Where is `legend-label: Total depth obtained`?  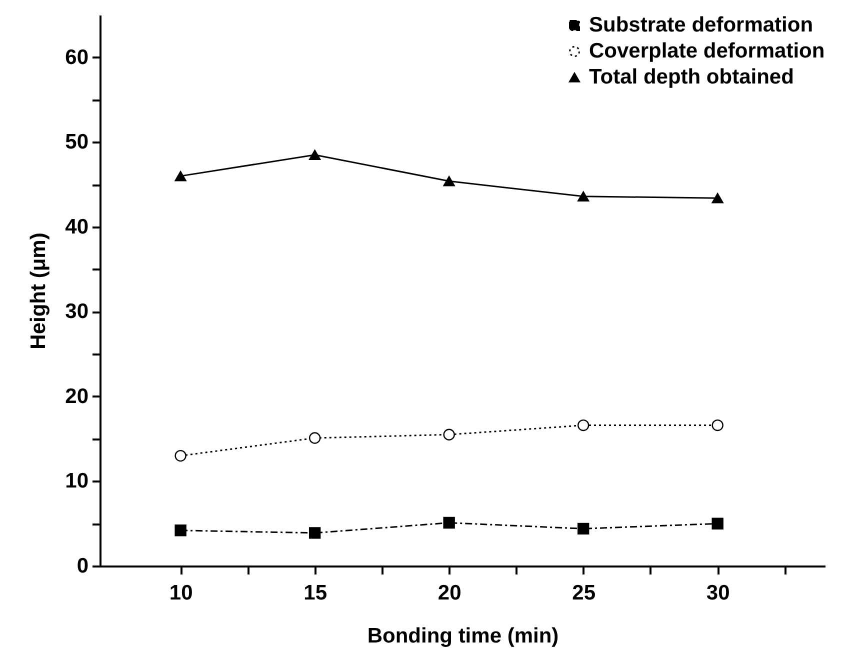
legend-label: Total depth obtained is located at coordinates (691, 77).